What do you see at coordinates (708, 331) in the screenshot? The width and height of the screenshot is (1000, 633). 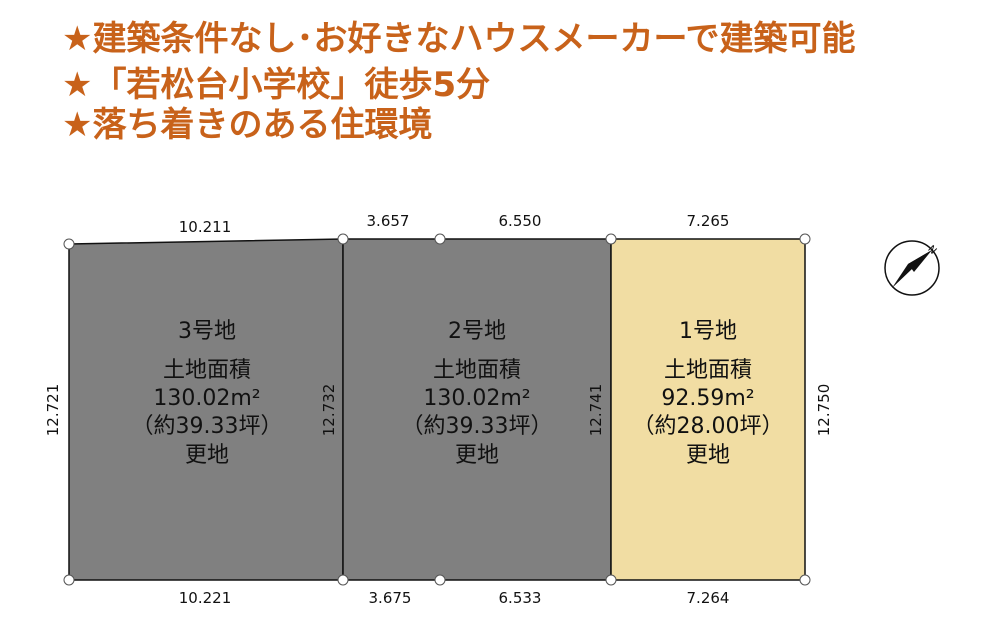 I see `lot-name: 1号地` at bounding box center [708, 331].